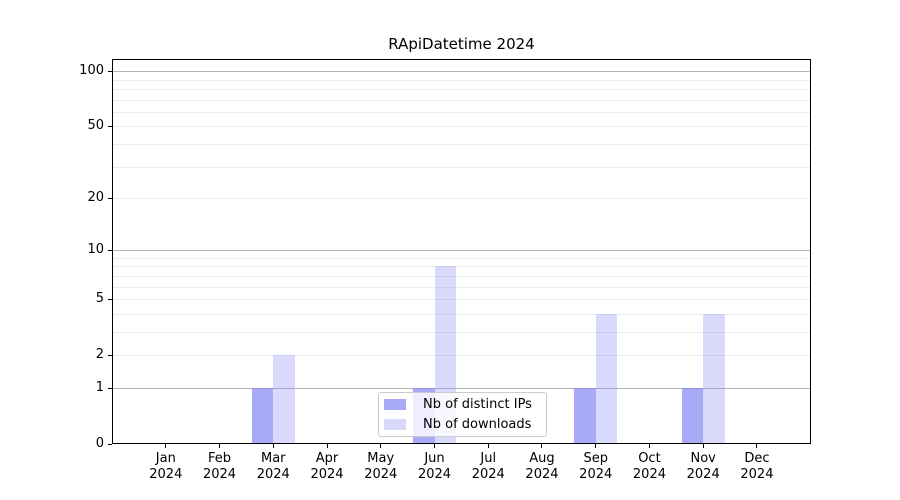 This screenshot has width=900, height=500. What do you see at coordinates (757, 458) in the screenshot?
I see `x-tick-month-dec: Dec` at bounding box center [757, 458].